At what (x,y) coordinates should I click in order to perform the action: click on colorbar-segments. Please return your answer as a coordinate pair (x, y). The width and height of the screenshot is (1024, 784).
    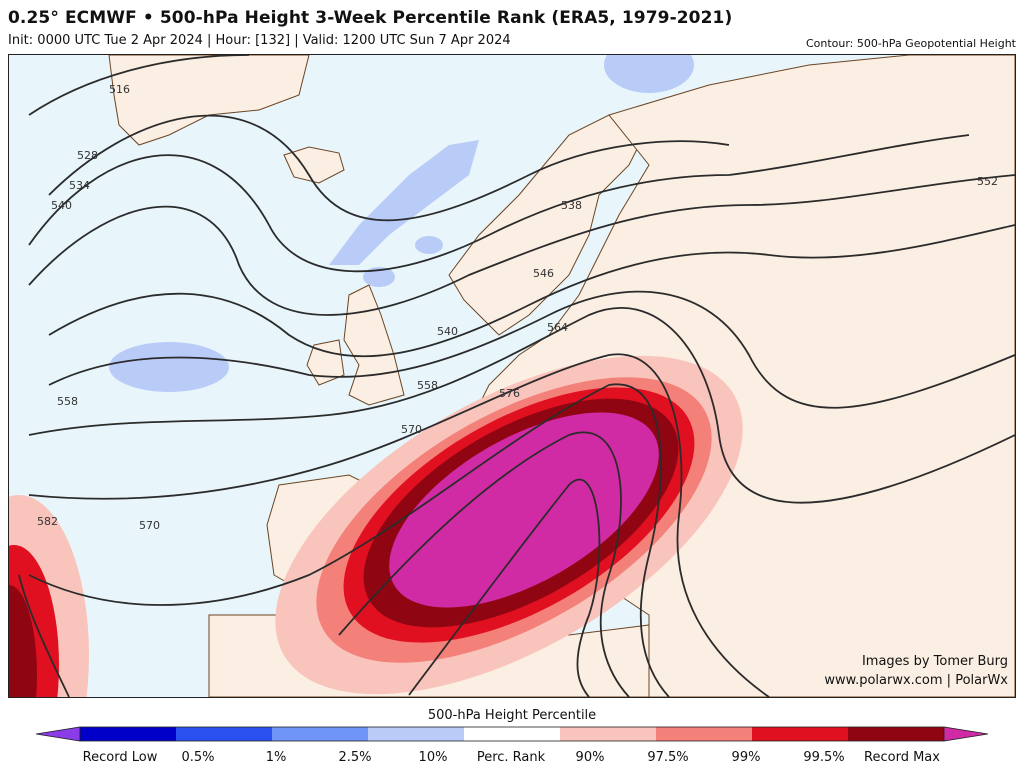
    Looking at the image, I should click on (512, 734).